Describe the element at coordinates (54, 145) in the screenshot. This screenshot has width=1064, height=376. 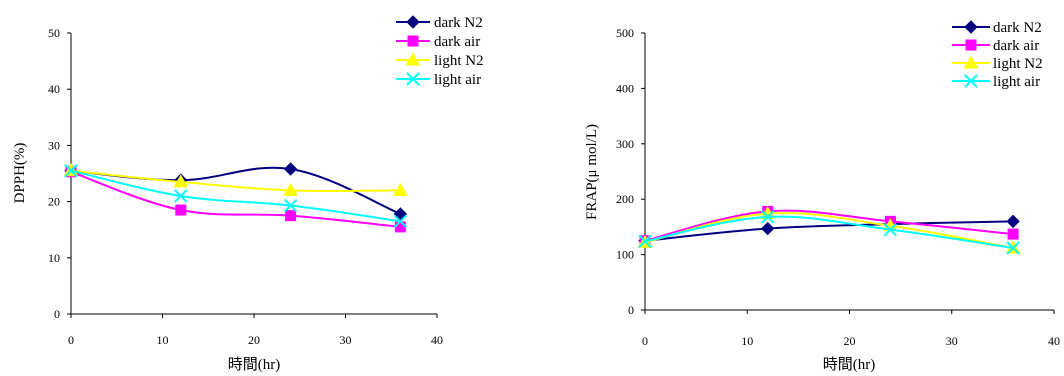
I see `y-tick-label: 30` at that location.